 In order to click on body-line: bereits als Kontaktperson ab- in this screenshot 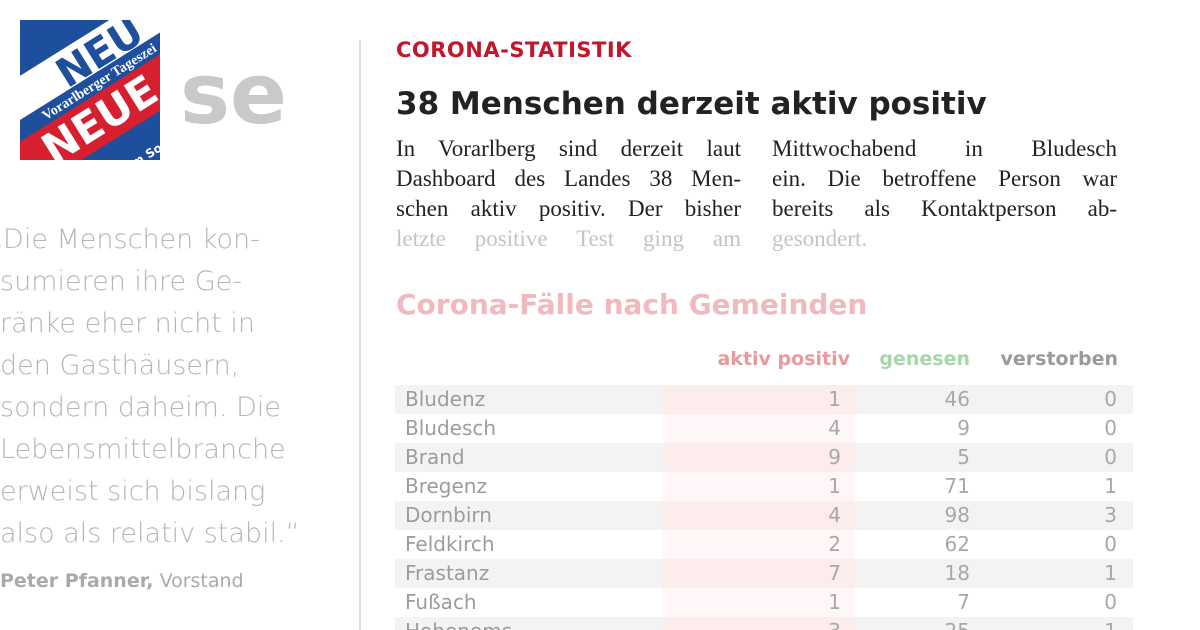, I will do `click(944, 208)`.